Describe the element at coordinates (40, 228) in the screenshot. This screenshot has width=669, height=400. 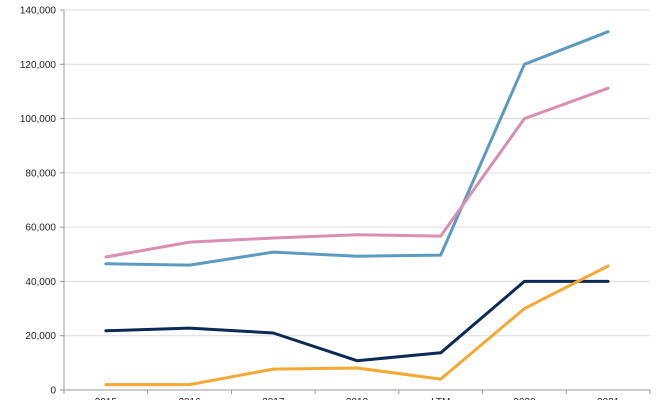
I see `y-tick-label: 60,000` at that location.